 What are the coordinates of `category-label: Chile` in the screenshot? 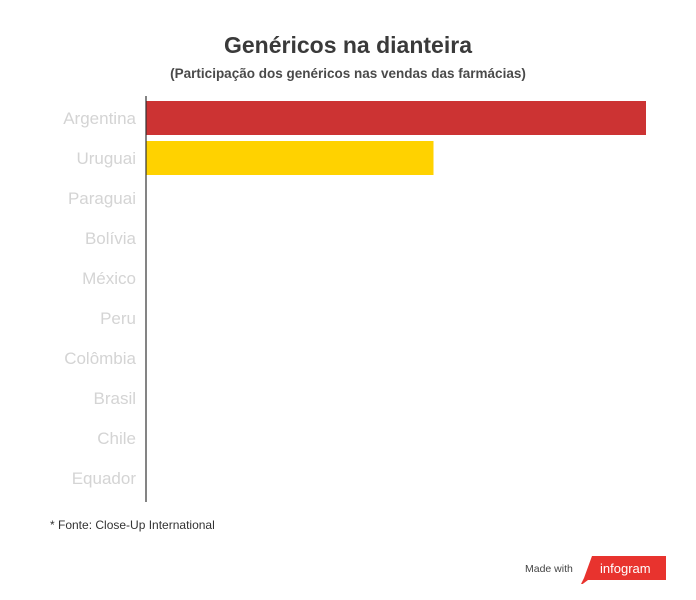 It's located at (116, 438).